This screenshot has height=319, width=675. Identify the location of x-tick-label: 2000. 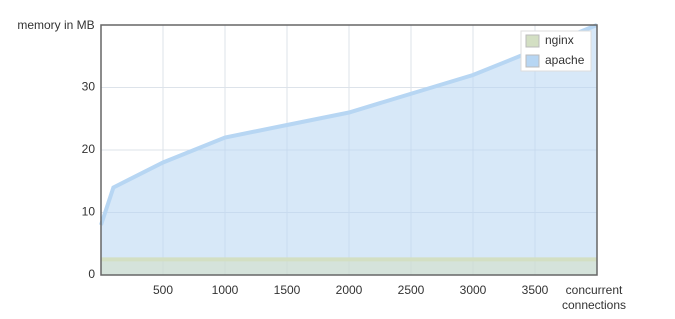
(349, 290).